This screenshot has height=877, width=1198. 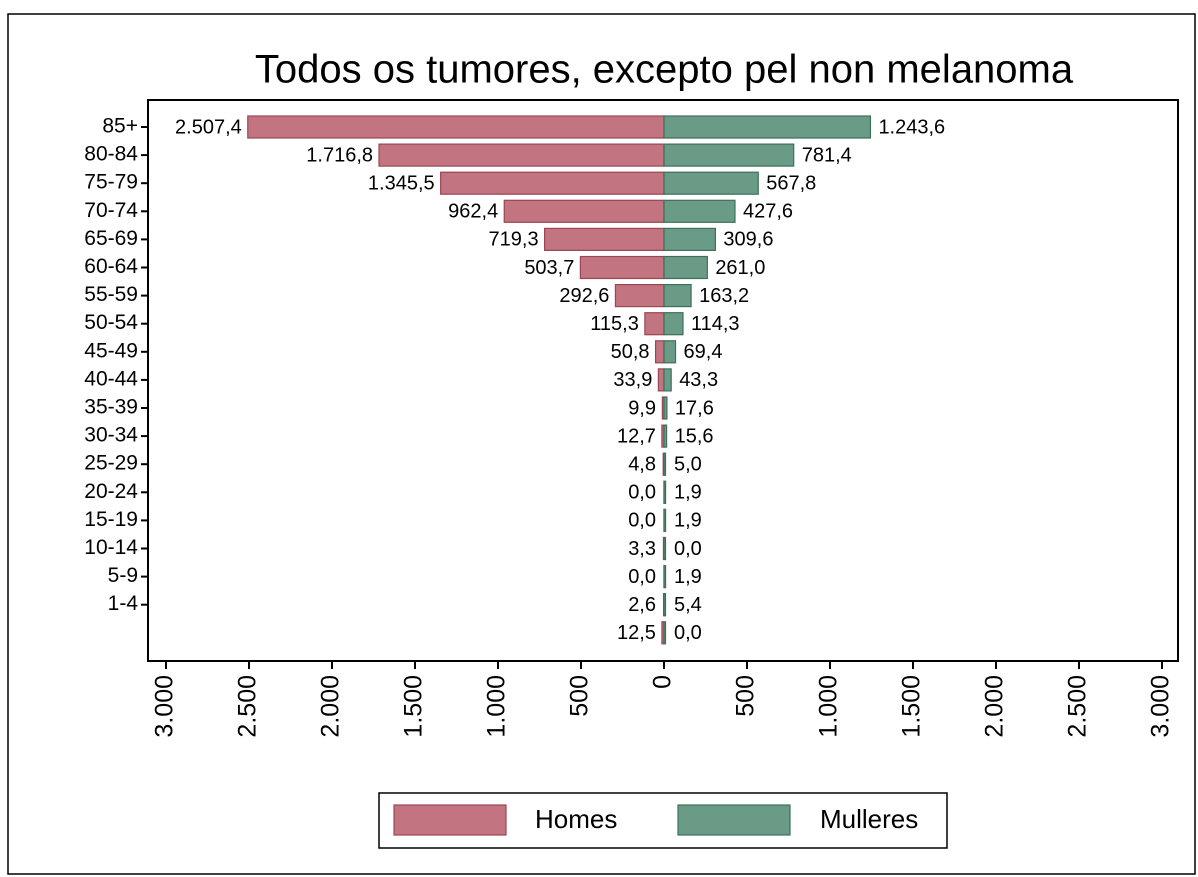 I want to click on value-label: 962,4, so click(x=473, y=212).